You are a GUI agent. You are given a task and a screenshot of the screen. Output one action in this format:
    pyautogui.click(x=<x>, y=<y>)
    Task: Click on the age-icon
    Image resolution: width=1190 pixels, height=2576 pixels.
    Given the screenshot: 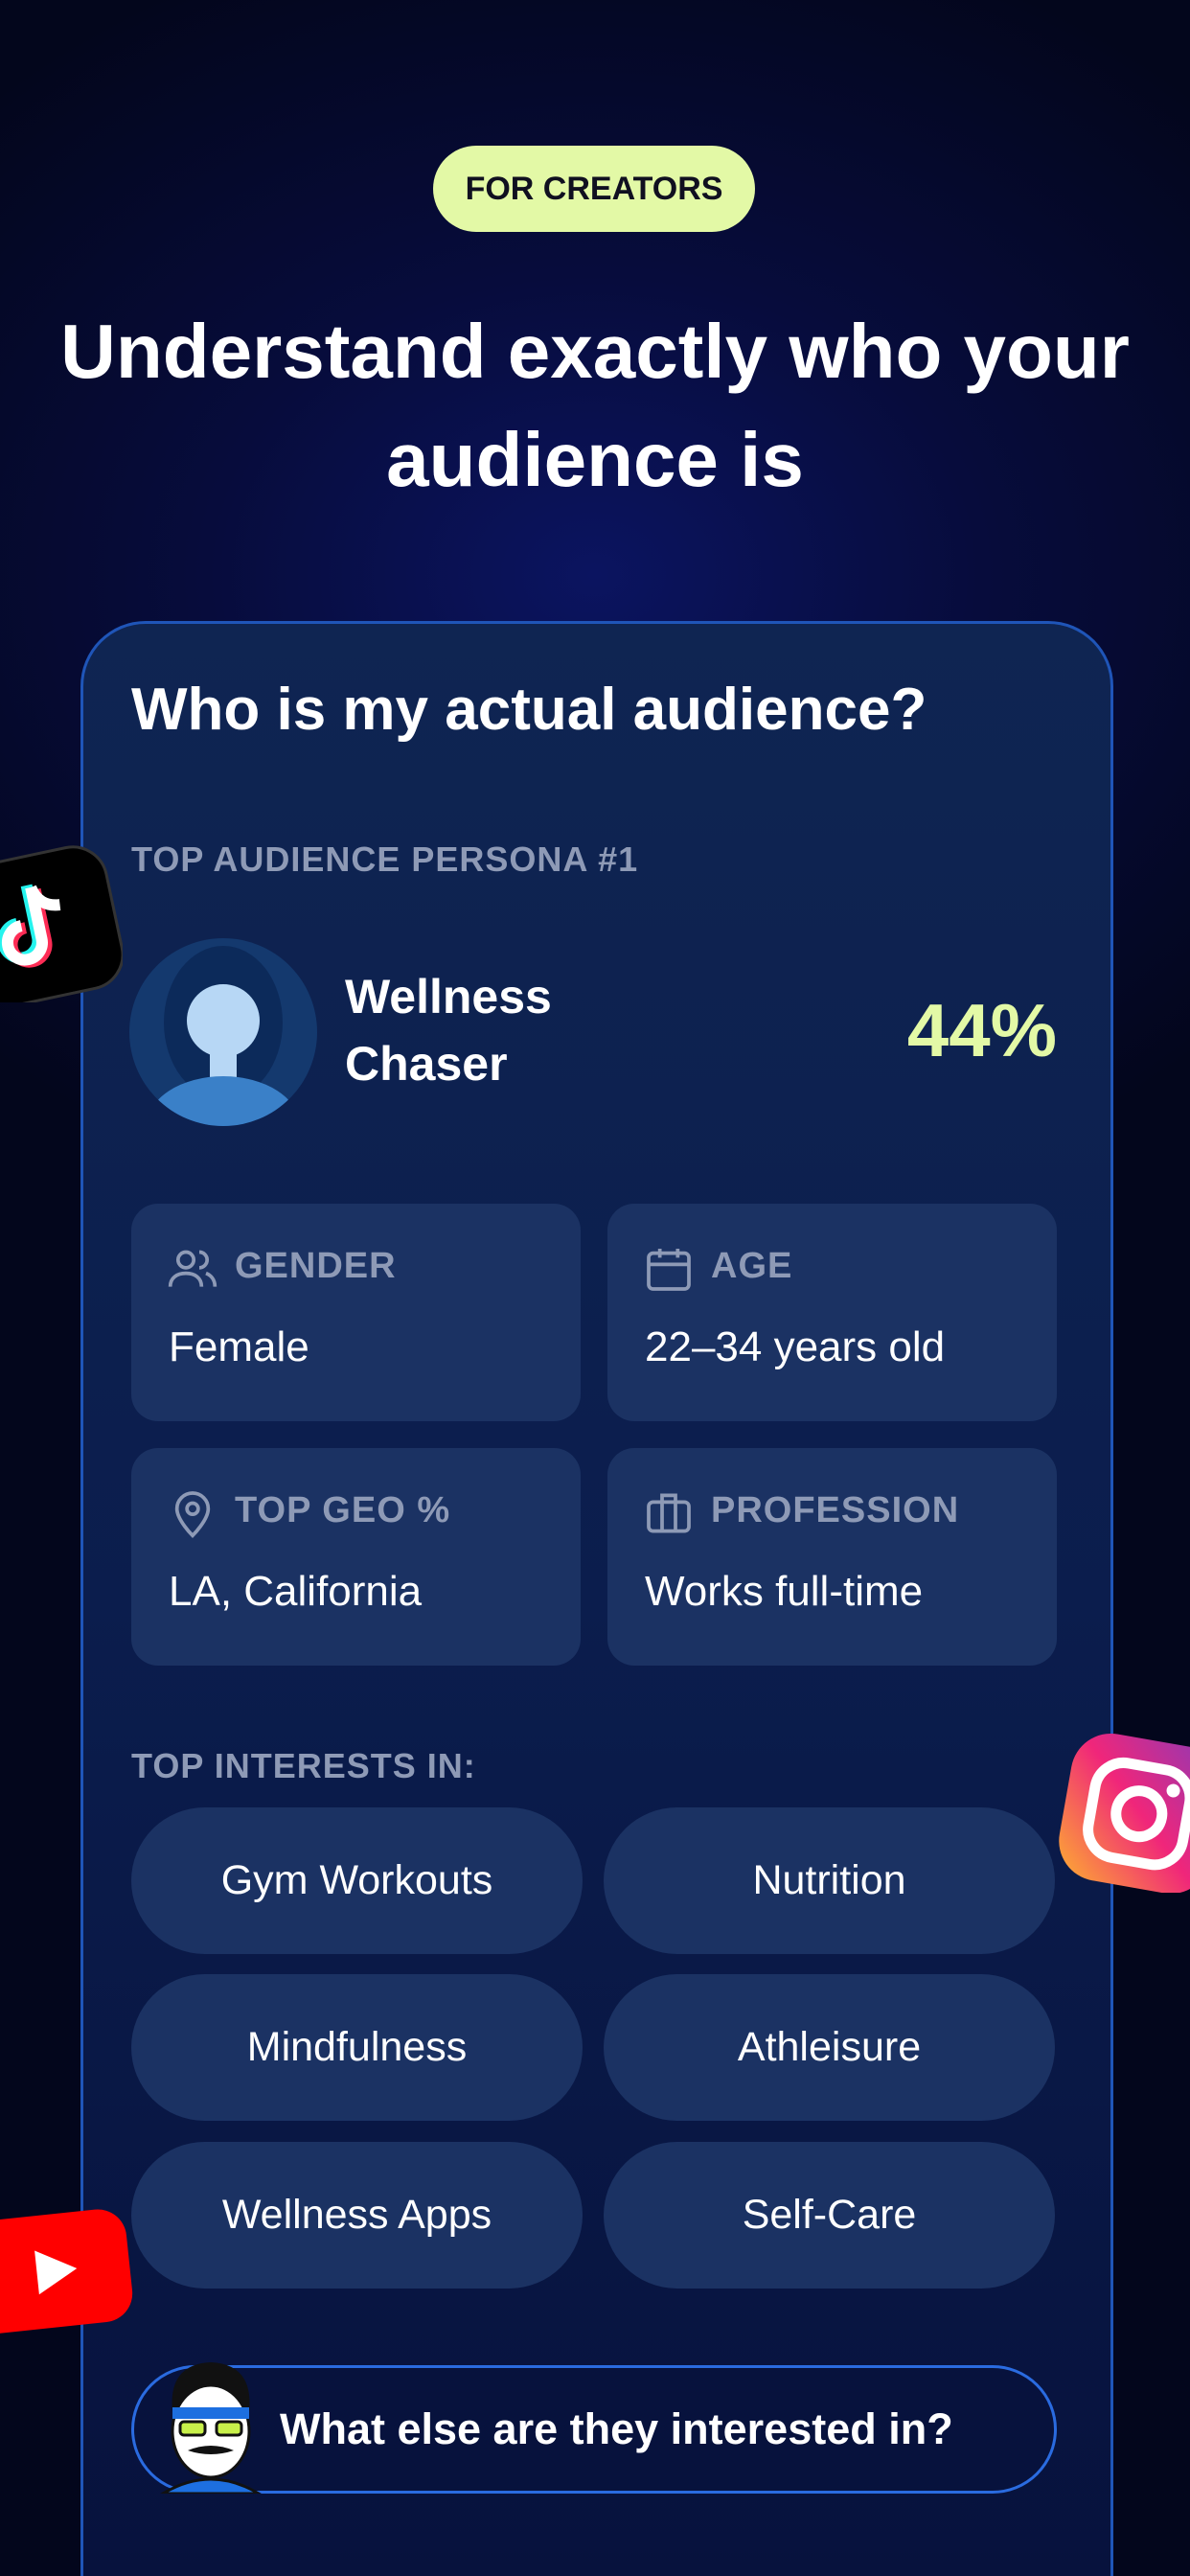 What is the action you would take?
    pyautogui.click(x=669, y=1270)
    